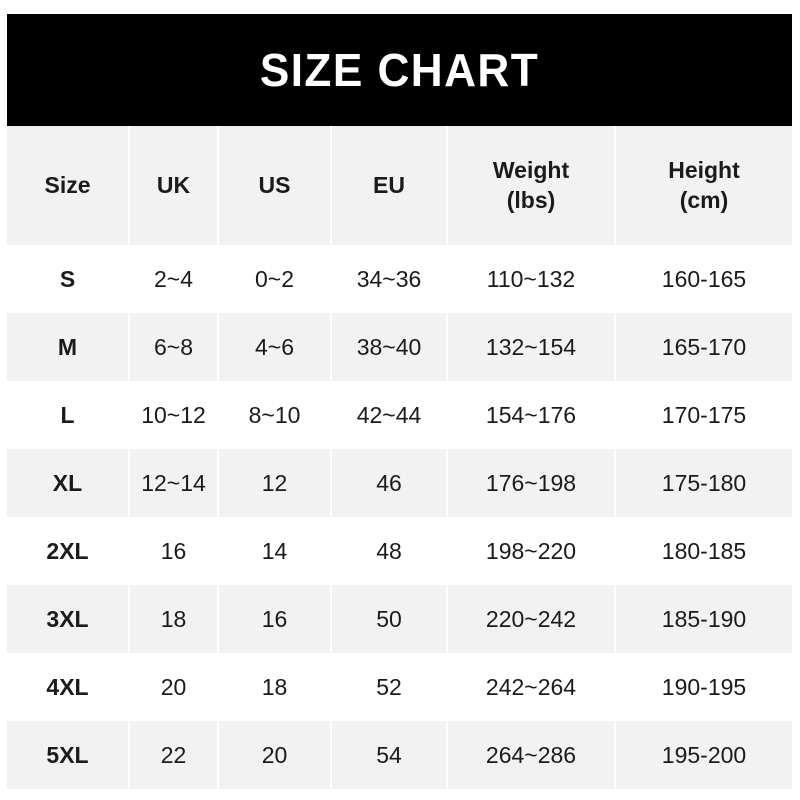 Image resolution: width=800 pixels, height=800 pixels. Describe the element at coordinates (68, 347) in the screenshot. I see `cell-size: M` at that location.